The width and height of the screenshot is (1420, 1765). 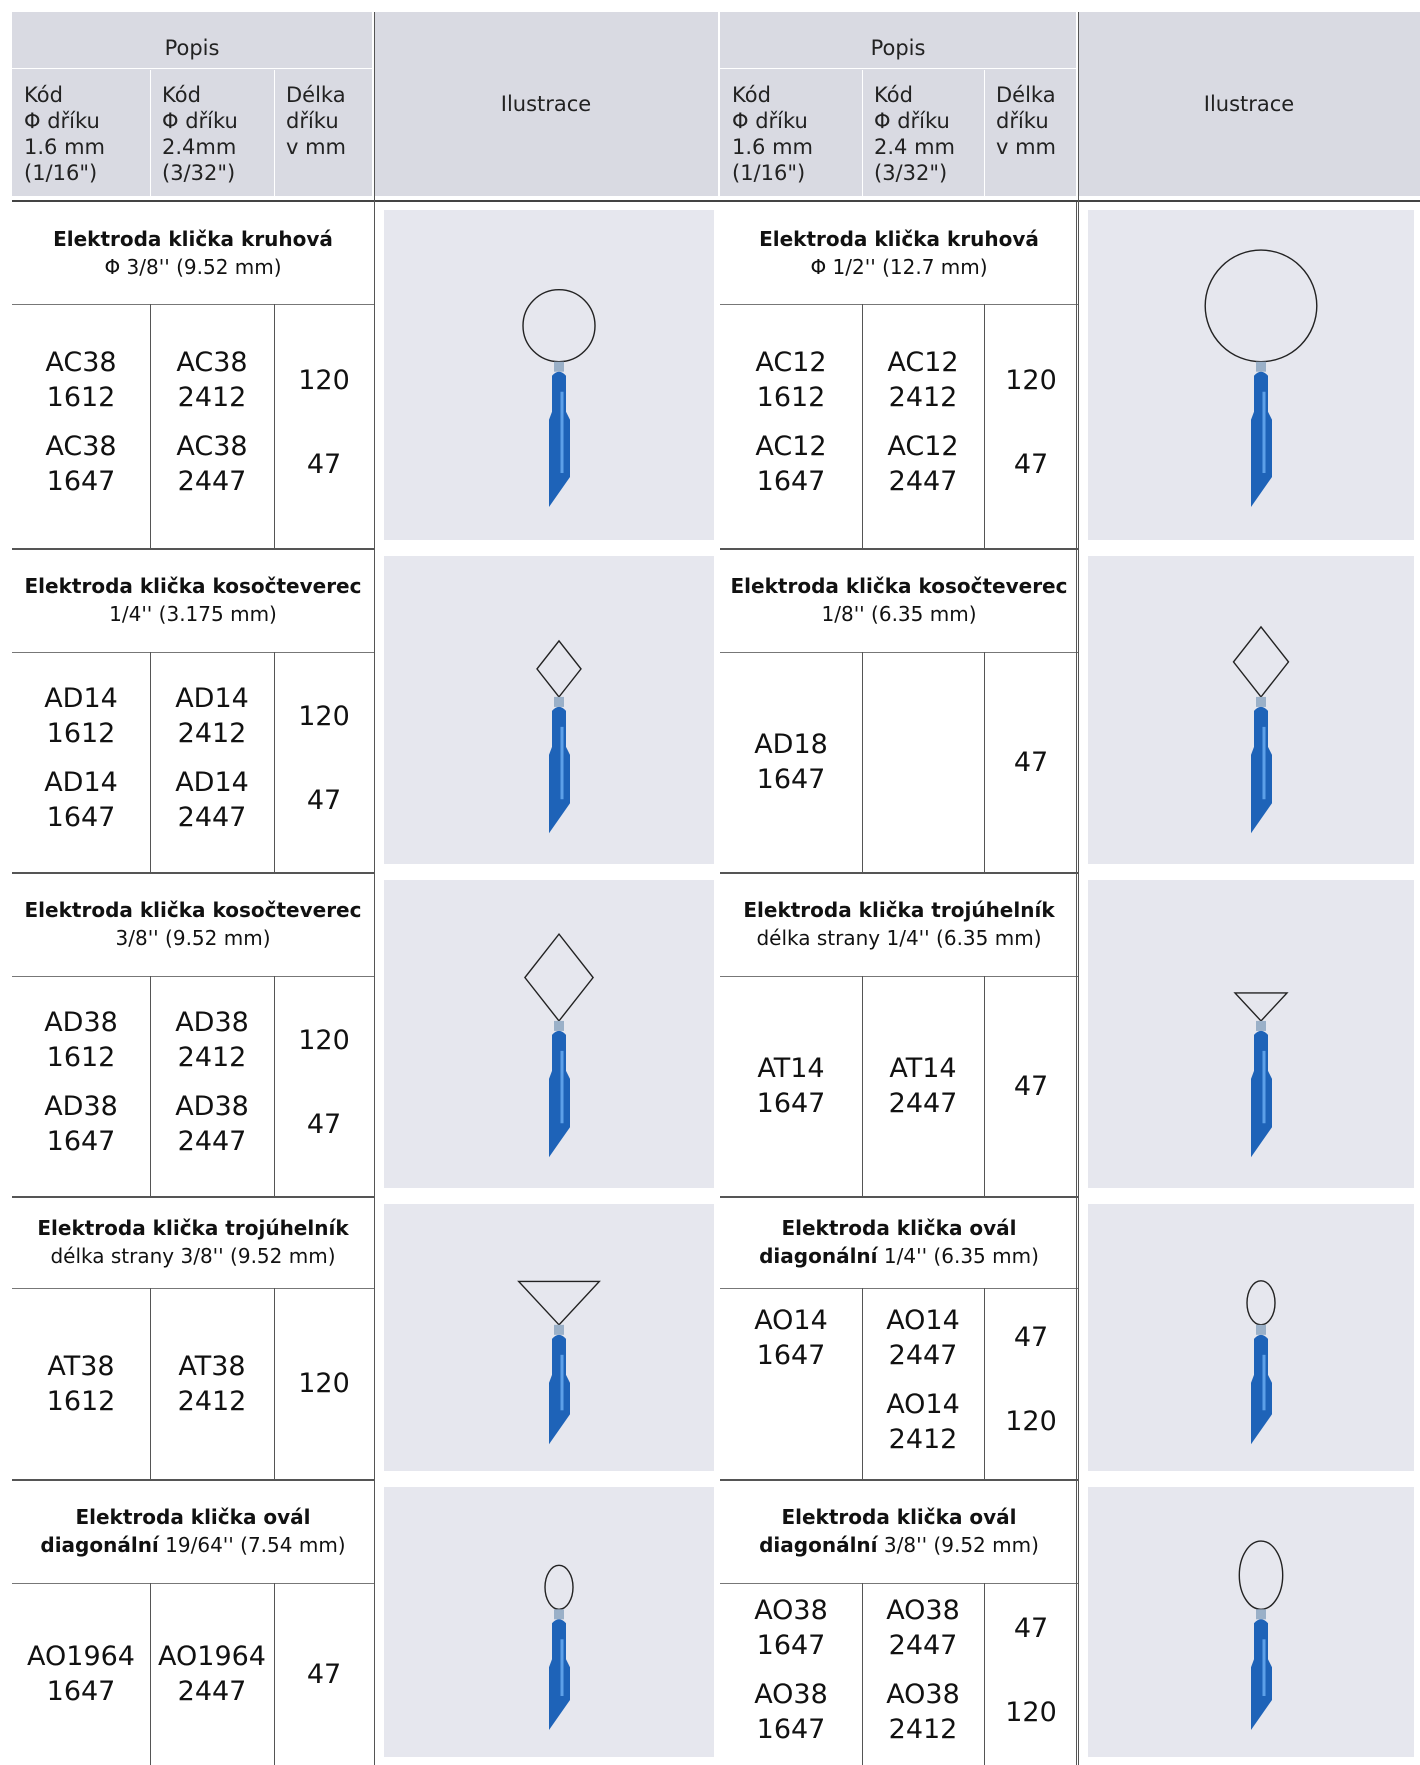 I want to click on diamond-loop-icon, so click(x=559, y=669).